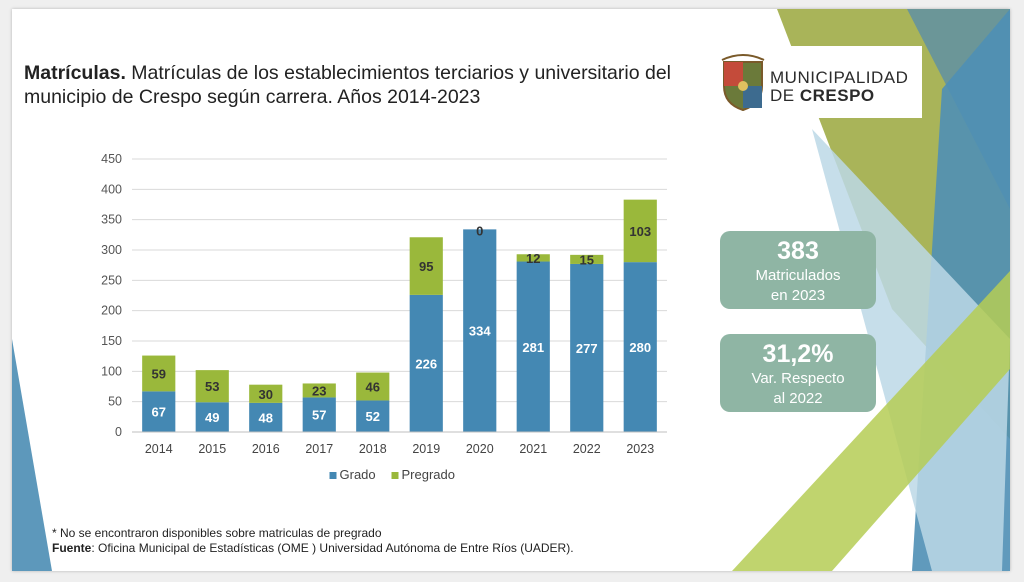 This screenshot has height=582, width=1024. I want to click on kpi-card-enrolled: 383 Matriculados en 2023, so click(798, 270).